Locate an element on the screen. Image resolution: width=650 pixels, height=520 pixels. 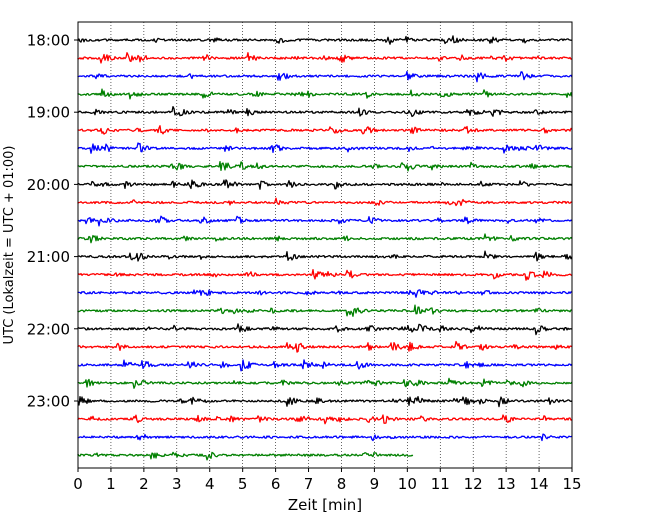
trace-1930 is located at coordinates (325, 148).